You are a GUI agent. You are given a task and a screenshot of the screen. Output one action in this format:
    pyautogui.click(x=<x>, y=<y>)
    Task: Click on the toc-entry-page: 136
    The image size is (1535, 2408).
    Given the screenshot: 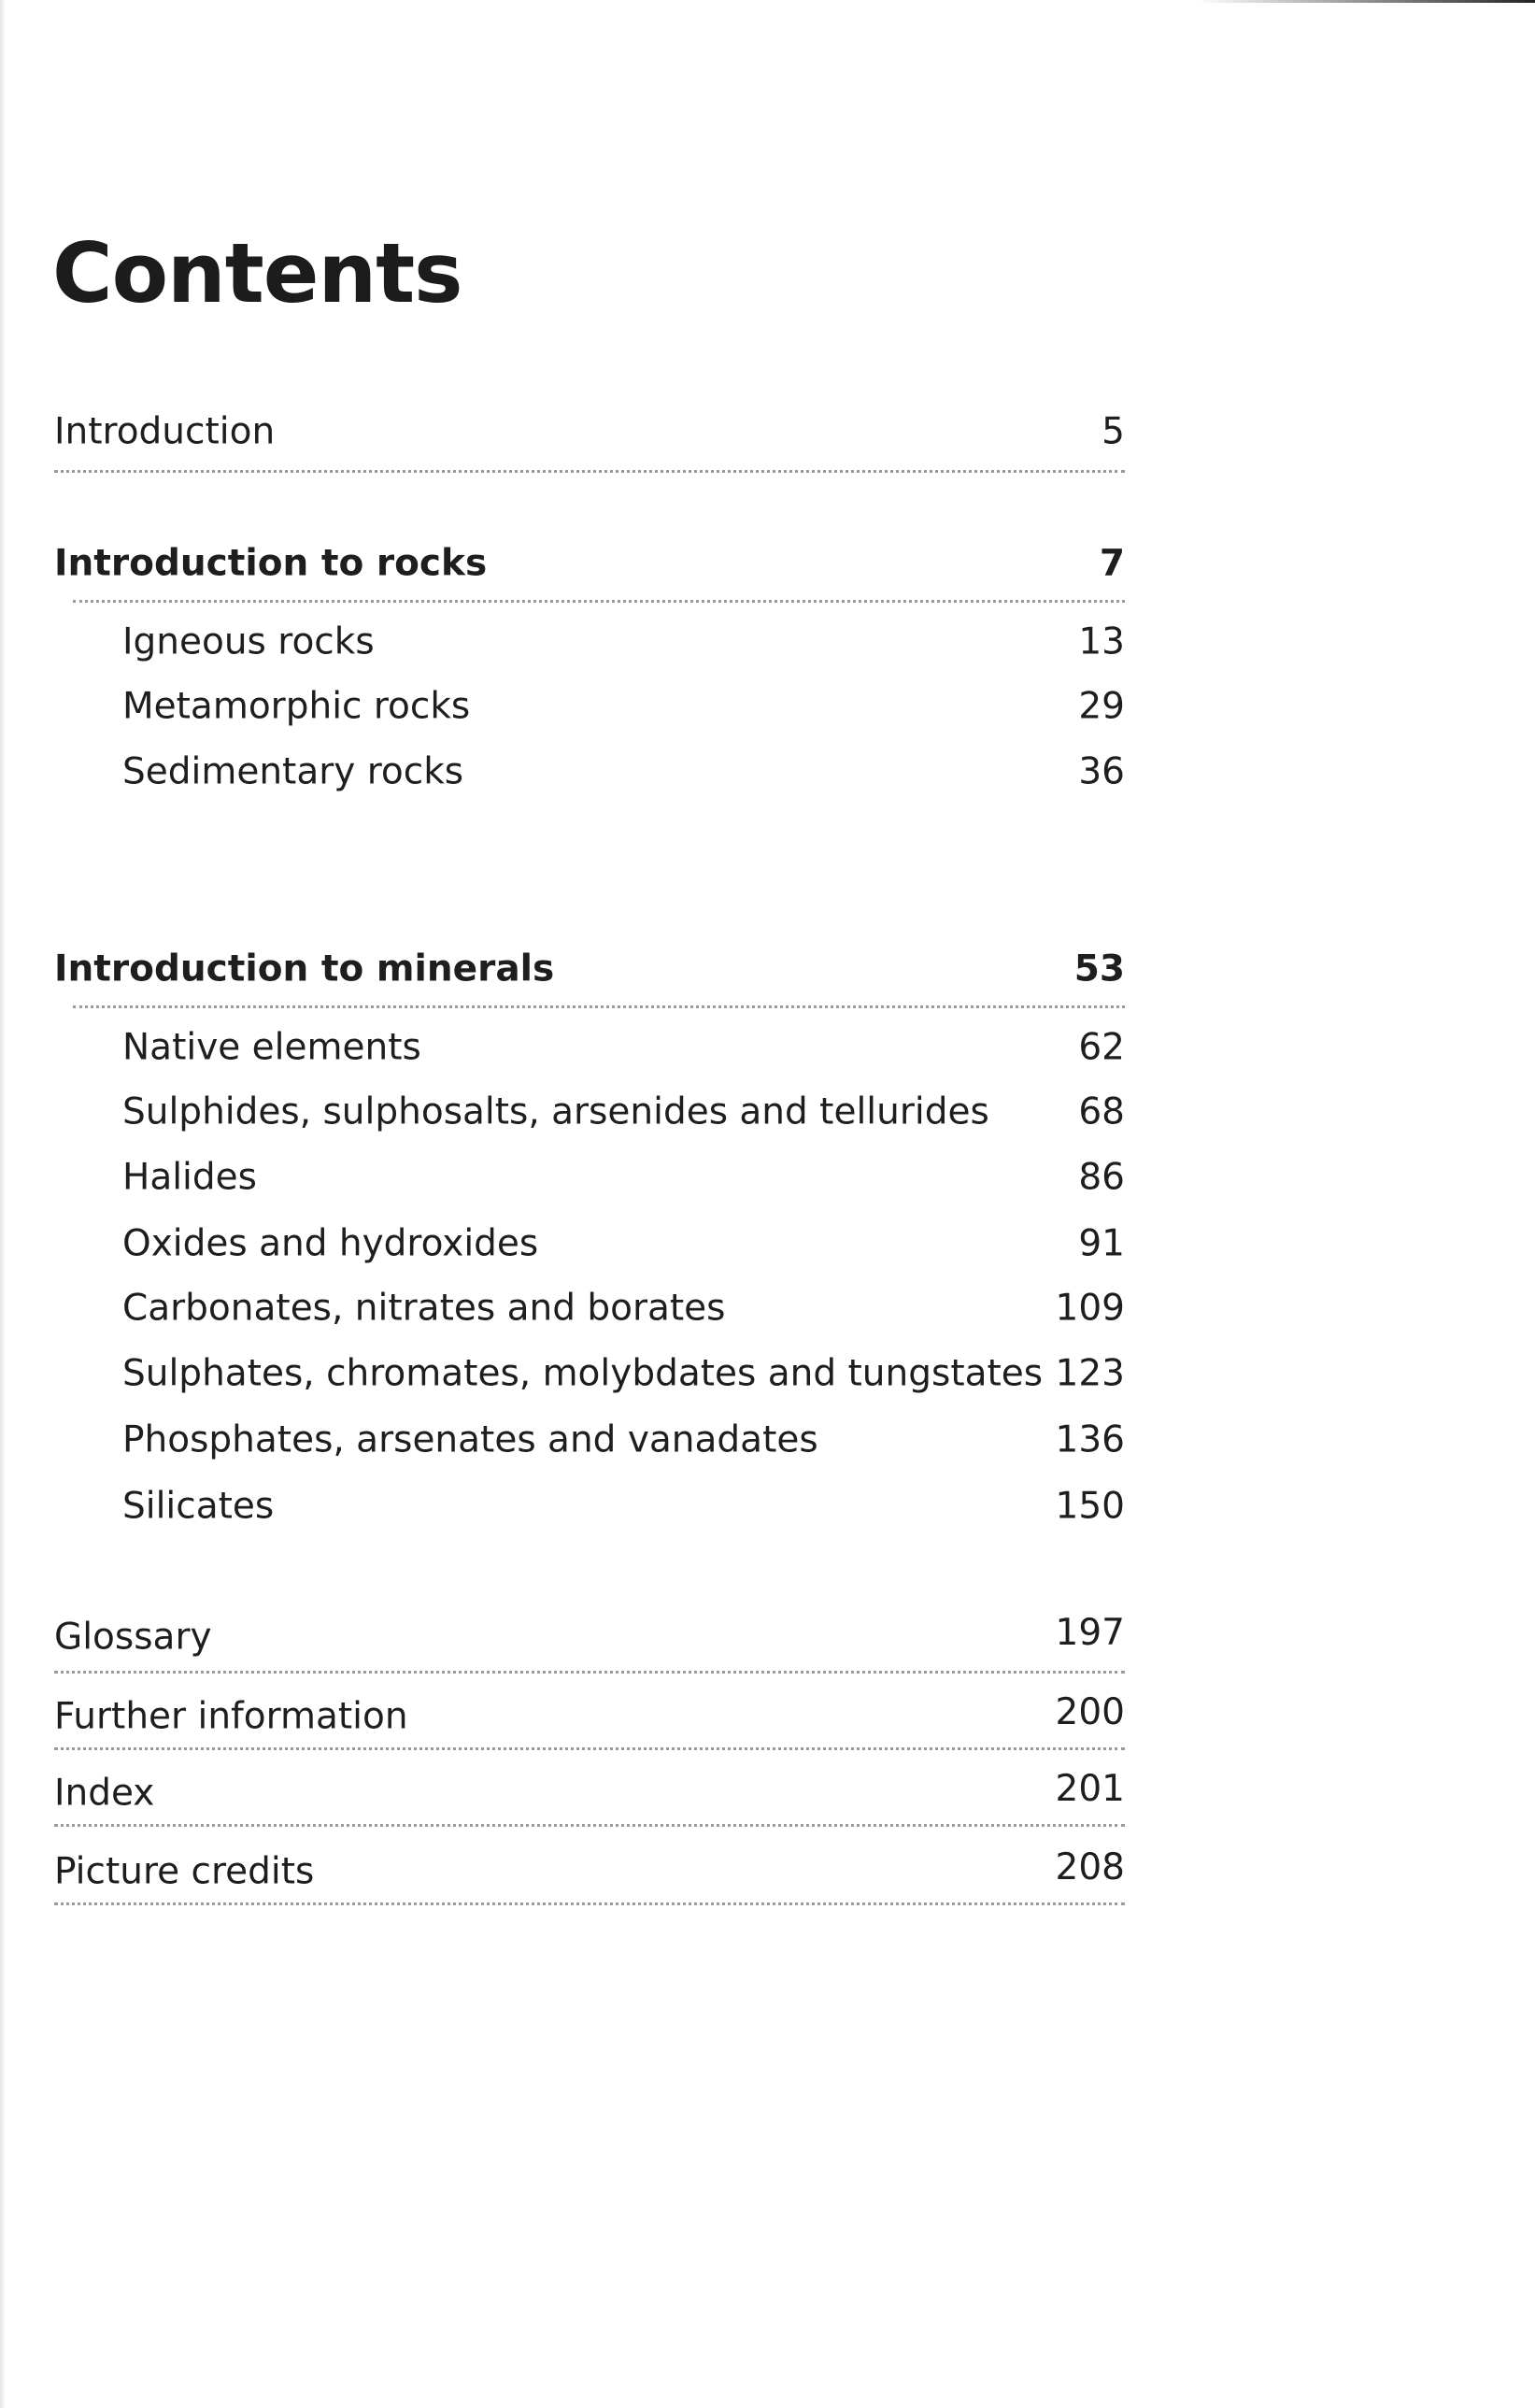 What is the action you would take?
    pyautogui.click(x=1090, y=1439)
    